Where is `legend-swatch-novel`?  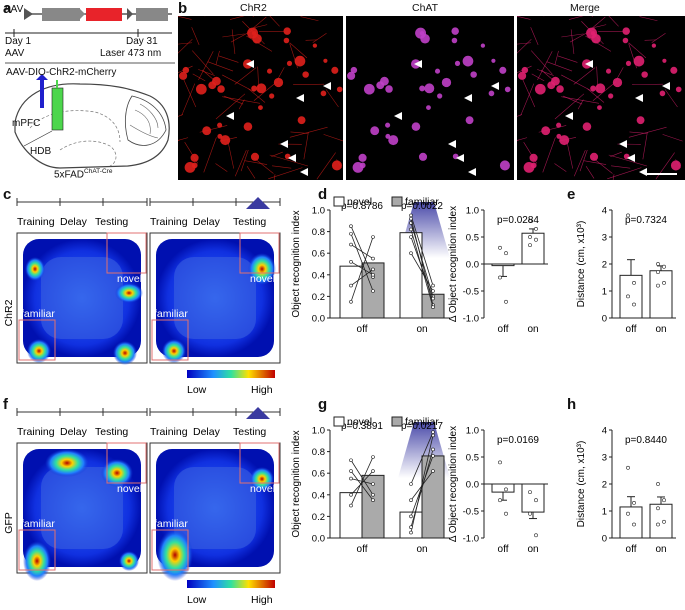
legend-swatch-novel is located at coordinates (339, 421).